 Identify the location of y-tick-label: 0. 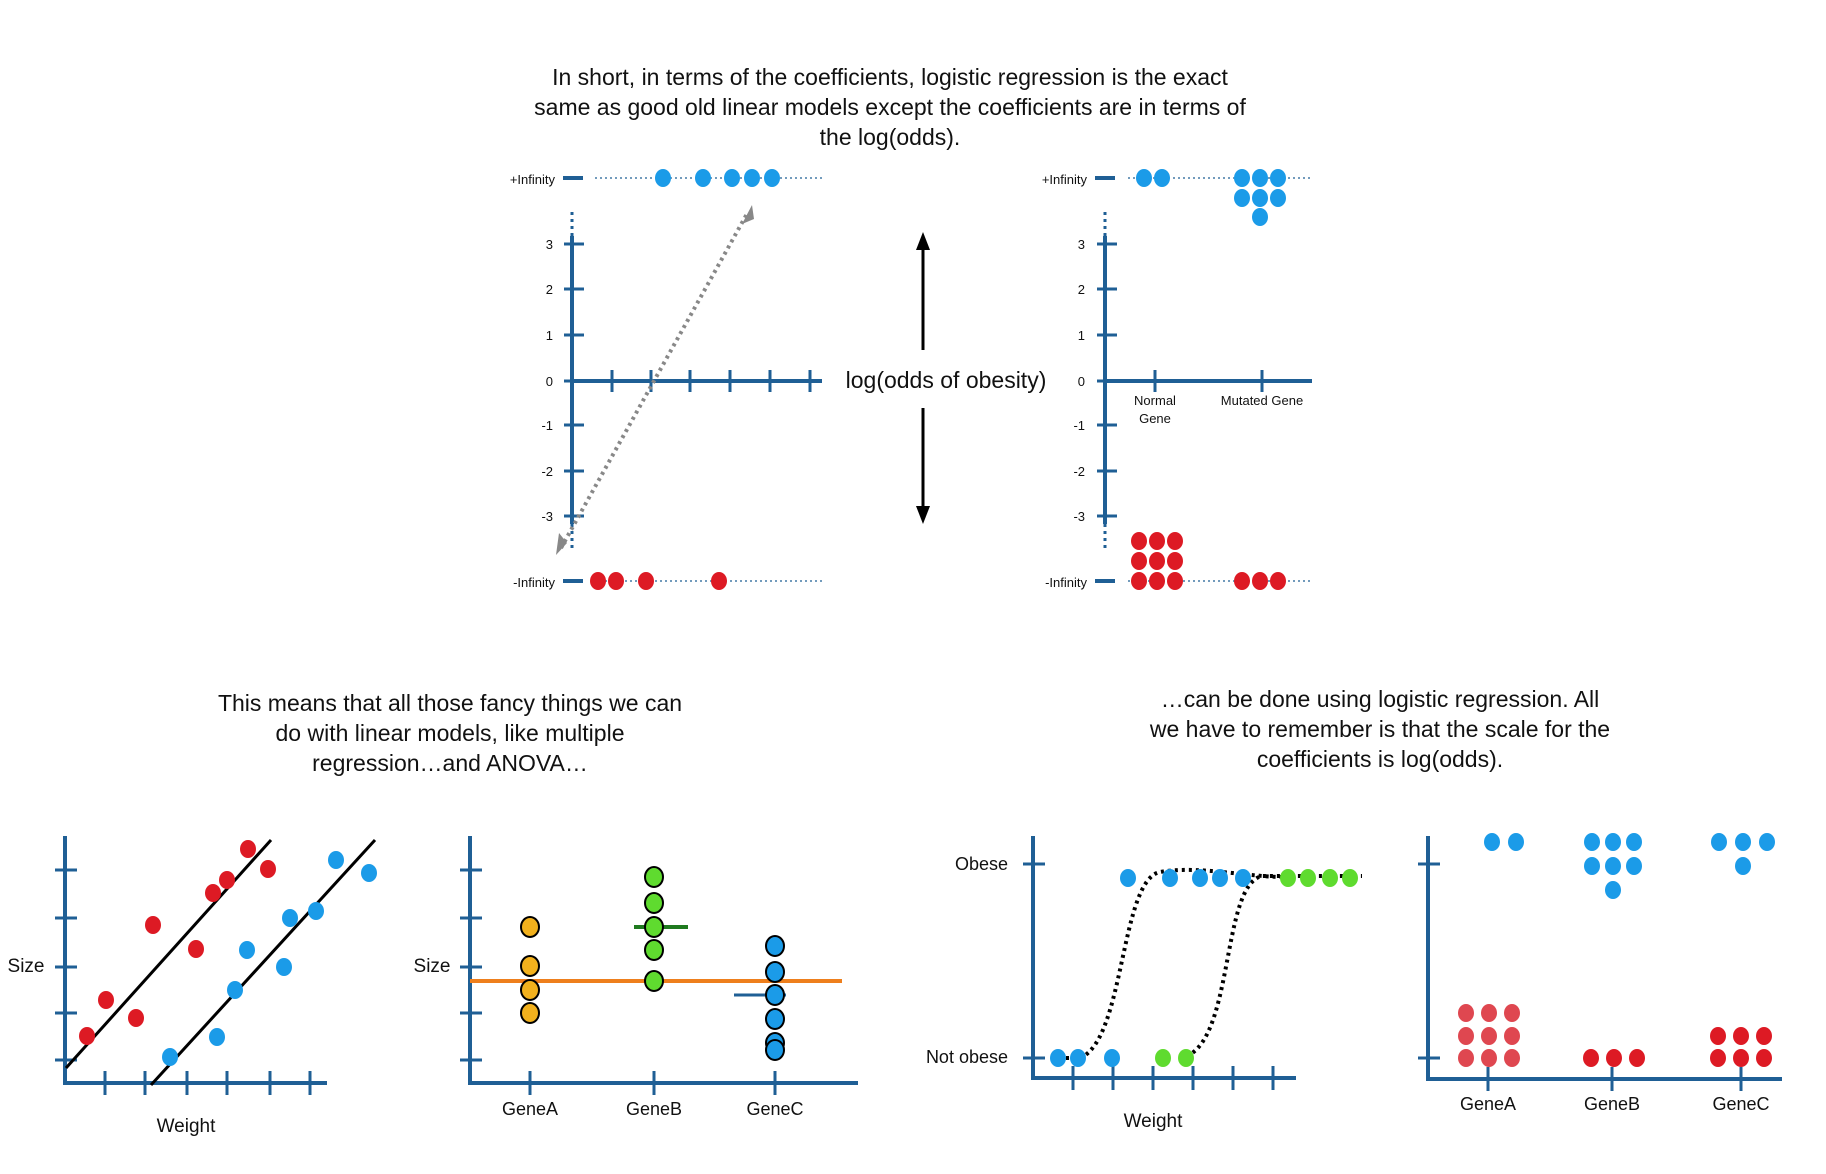
(549, 381).